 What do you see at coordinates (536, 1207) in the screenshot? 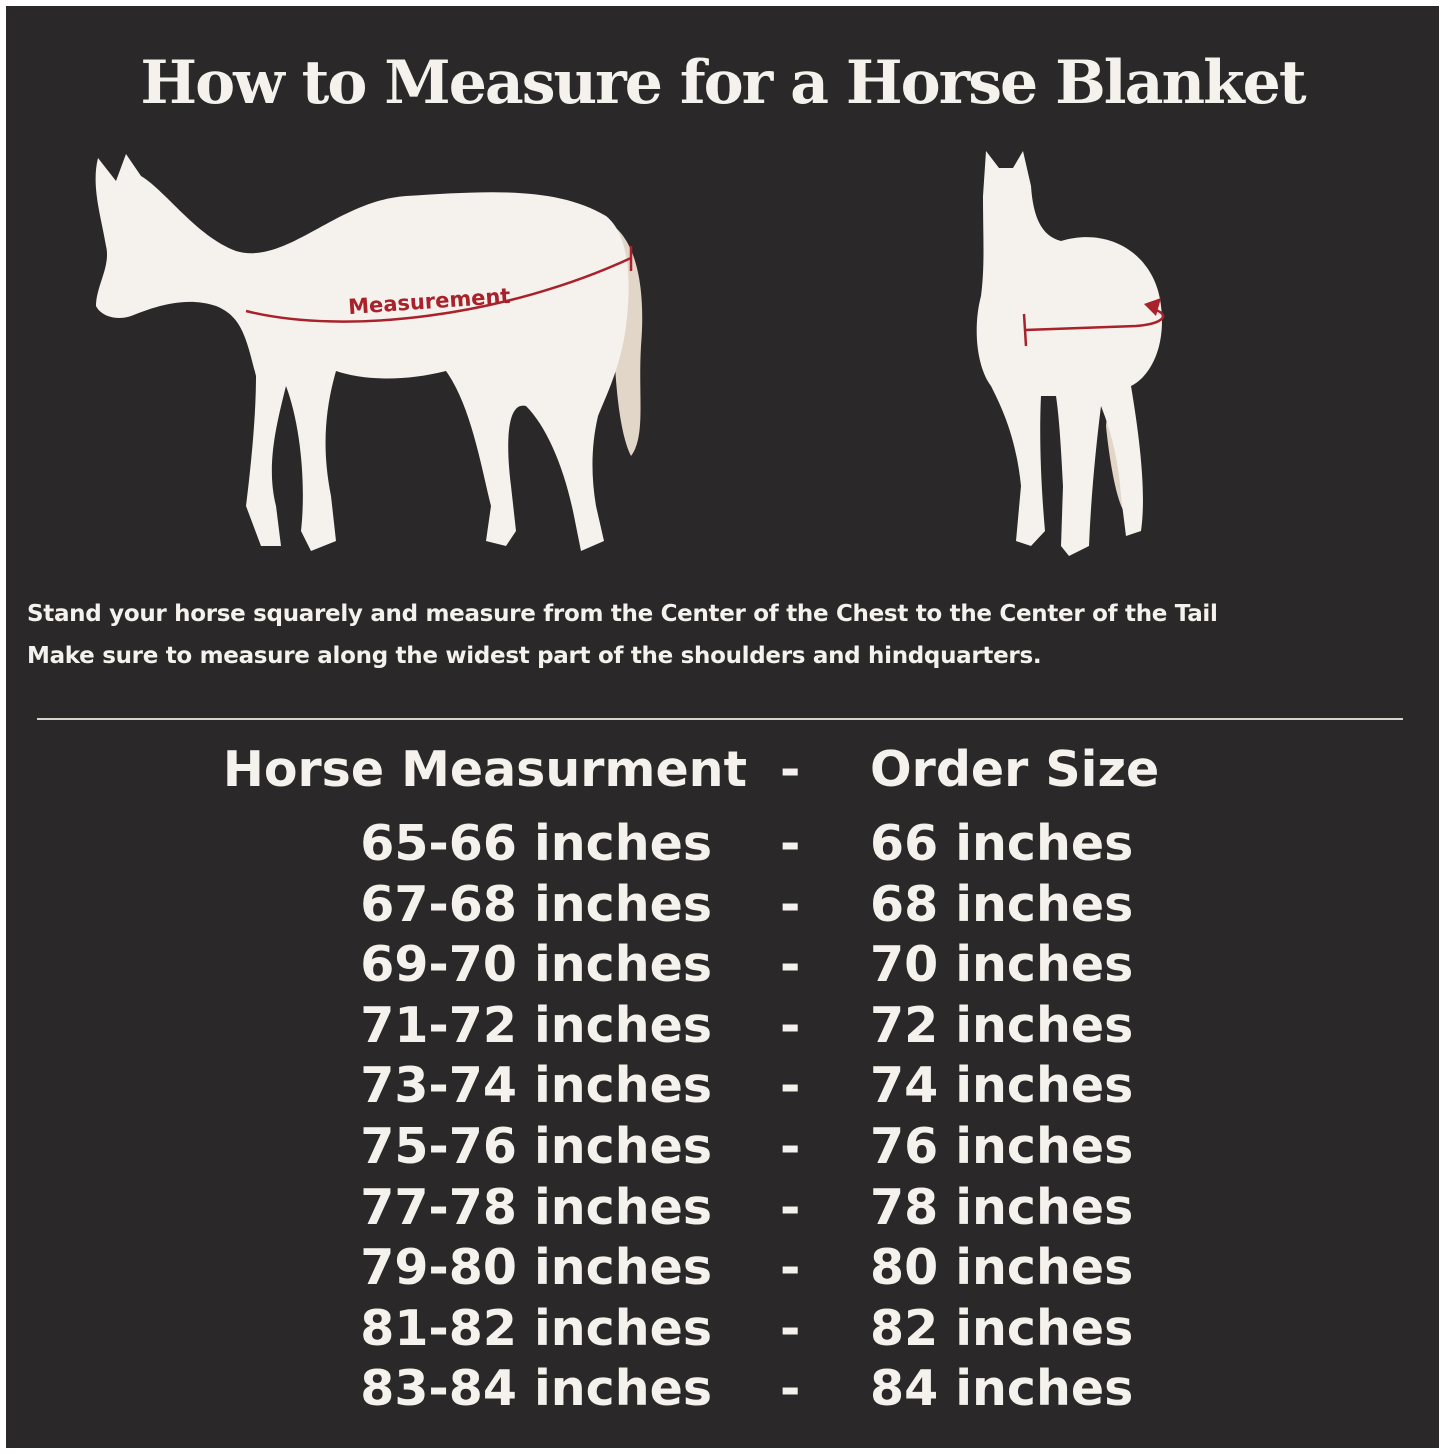
I see `measurement-cell: 77-78 inches` at bounding box center [536, 1207].